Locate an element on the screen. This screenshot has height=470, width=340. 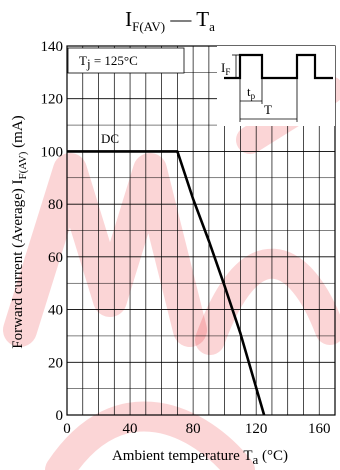
x-axis-label: Ambient temperature Ta (°C) is located at coordinates (200, 457).